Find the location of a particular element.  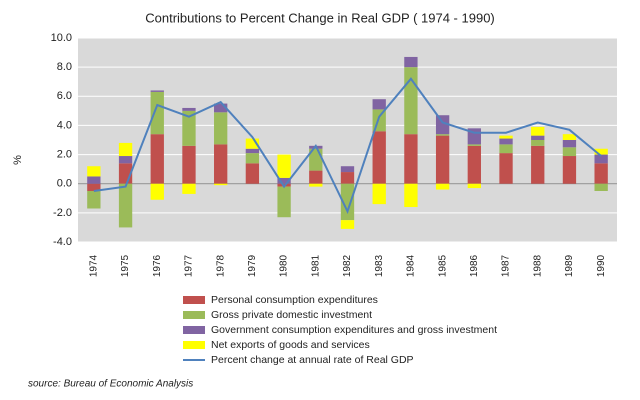

x-tick-label: 1985 is located at coordinates (442, 265).